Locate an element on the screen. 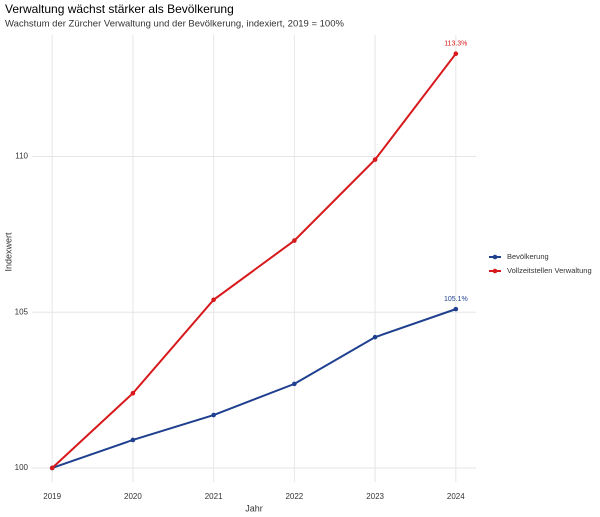  y-tick-label: 100 is located at coordinates (22, 467).